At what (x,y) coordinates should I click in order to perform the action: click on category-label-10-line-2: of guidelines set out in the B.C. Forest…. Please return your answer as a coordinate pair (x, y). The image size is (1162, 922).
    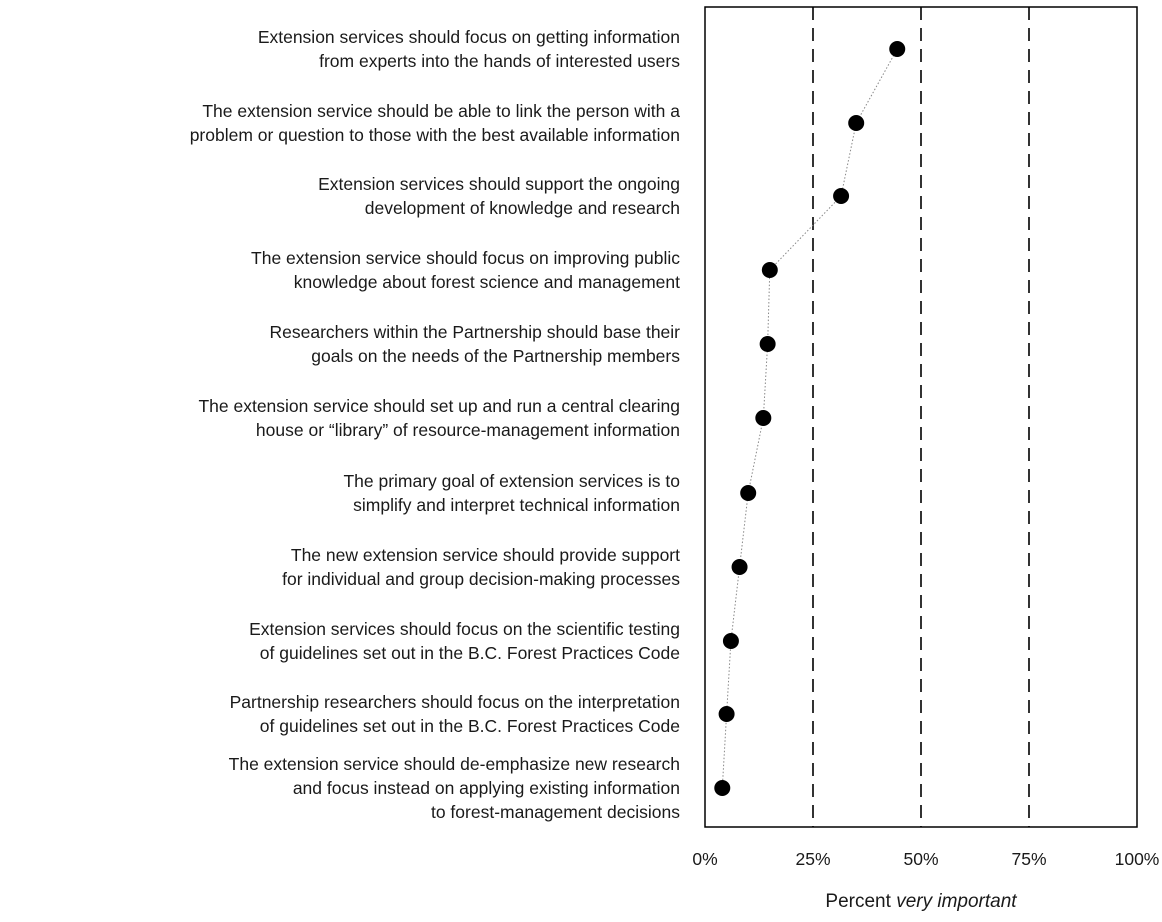
    Looking at the image, I should click on (470, 726).